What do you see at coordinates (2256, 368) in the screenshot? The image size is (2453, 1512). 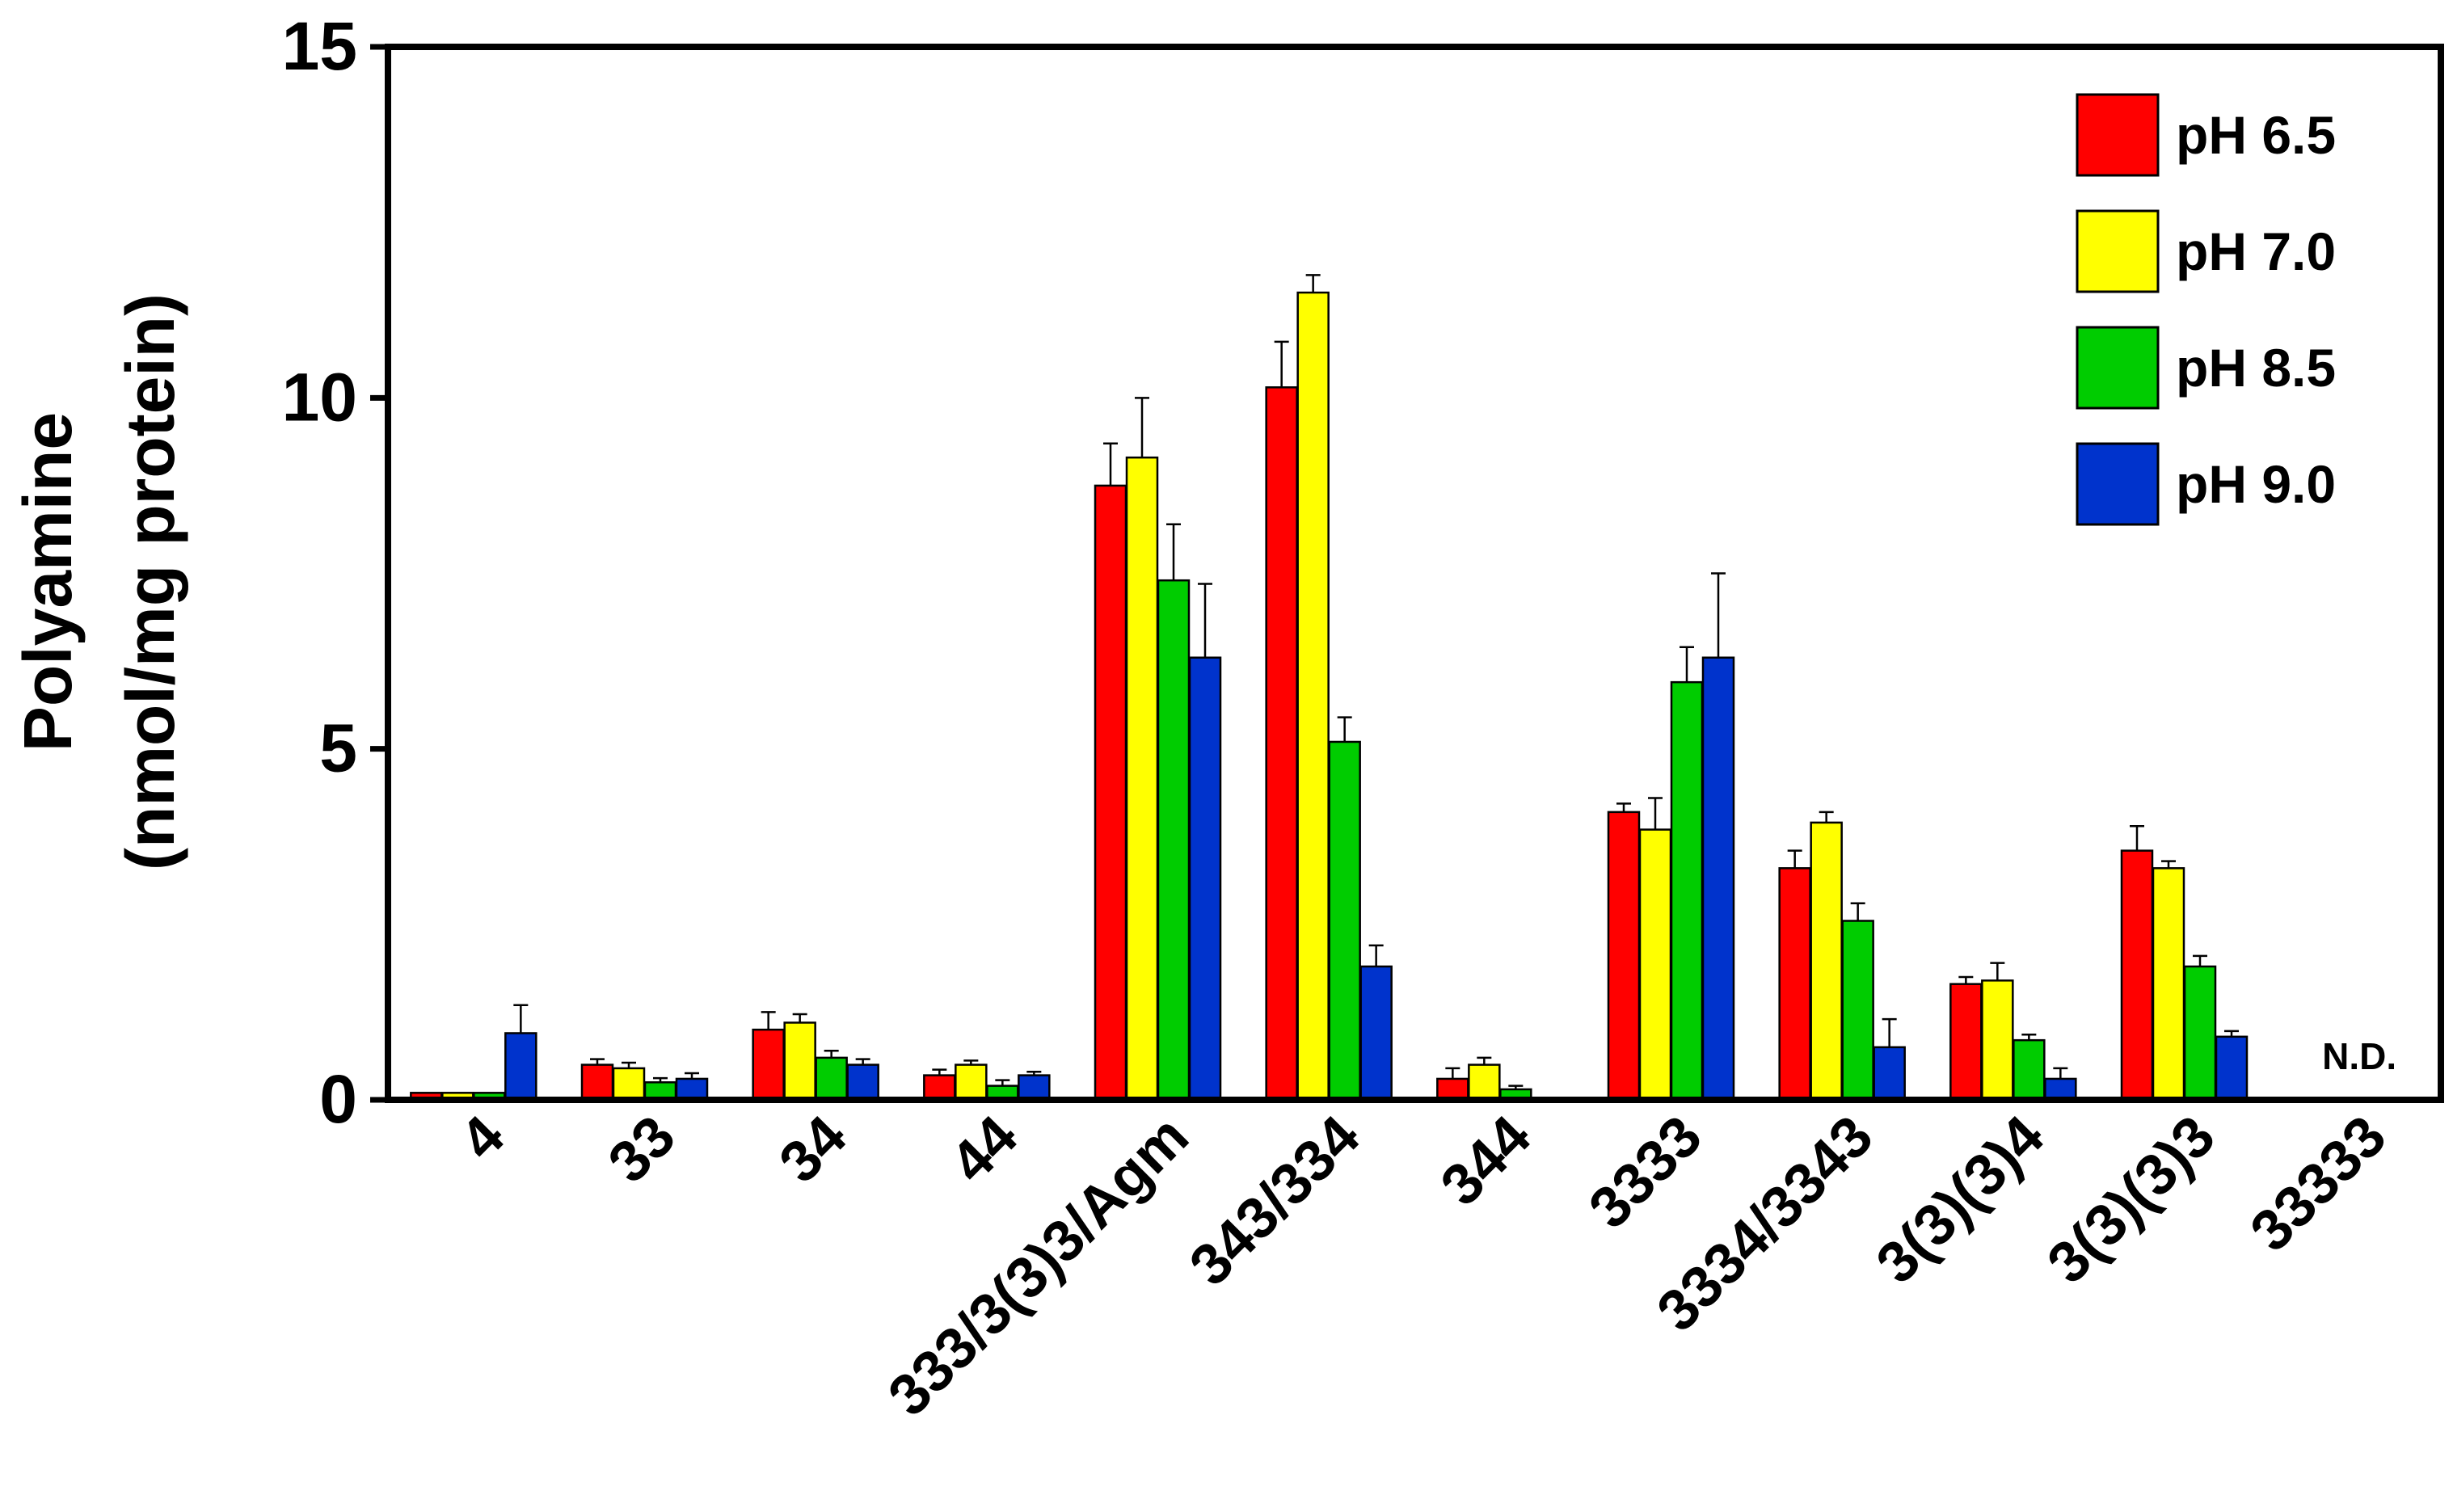 I see `legend-label: pH 8.5` at bounding box center [2256, 368].